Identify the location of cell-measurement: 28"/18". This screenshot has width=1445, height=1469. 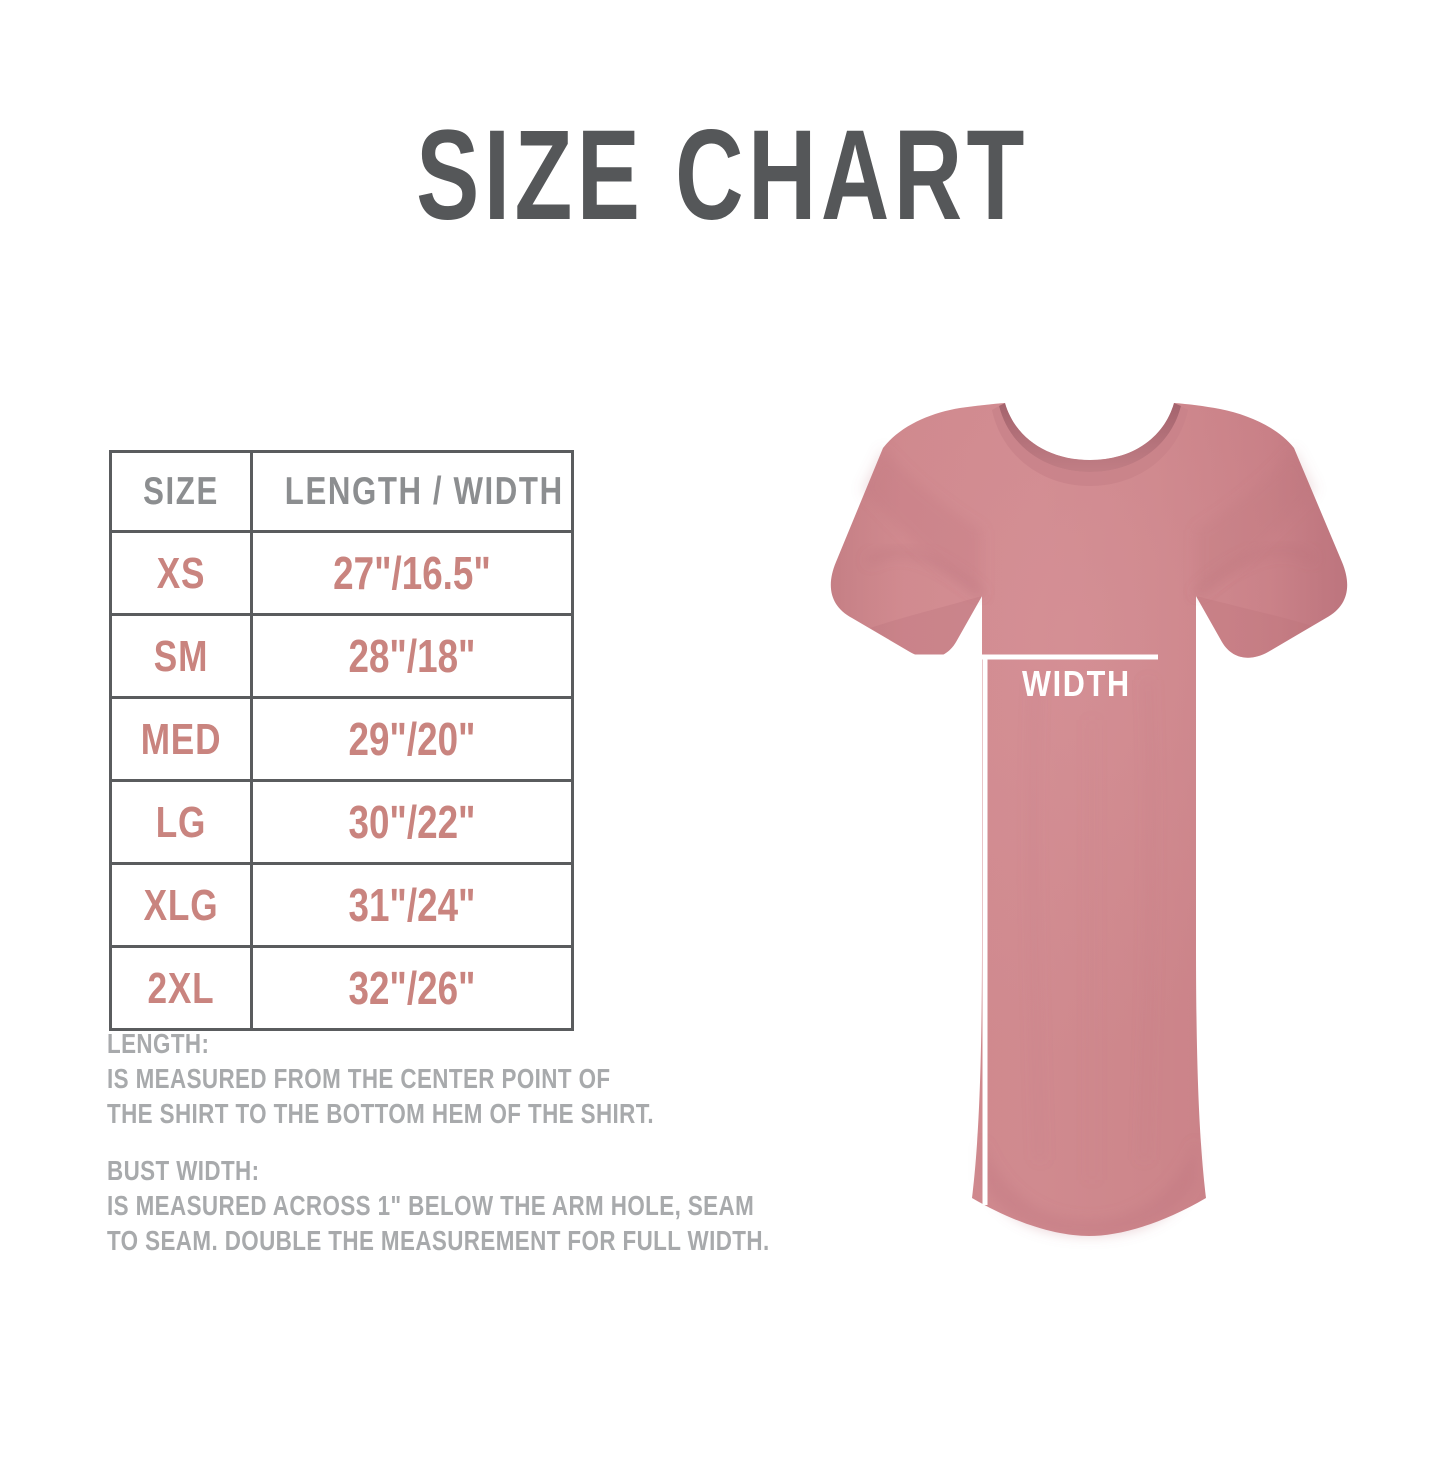
(412, 656).